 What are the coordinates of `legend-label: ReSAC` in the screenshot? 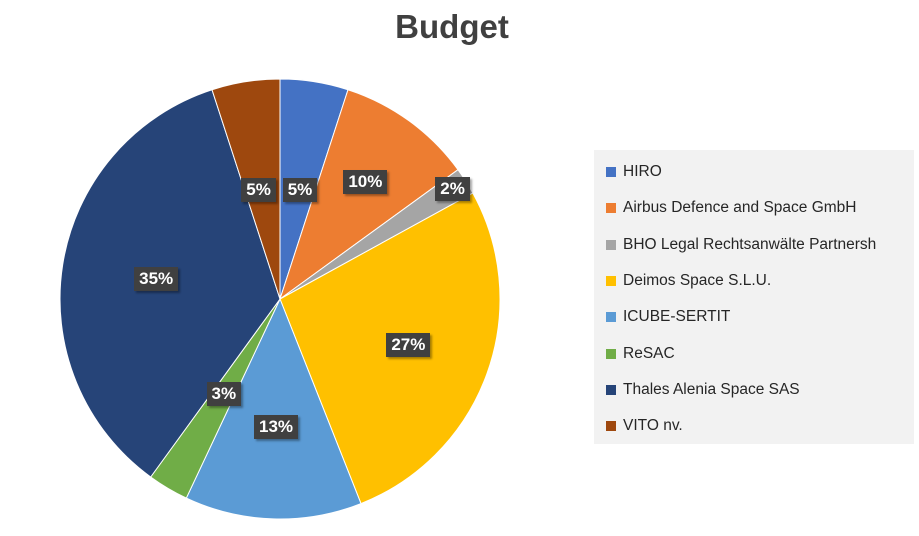 It's located at (649, 353).